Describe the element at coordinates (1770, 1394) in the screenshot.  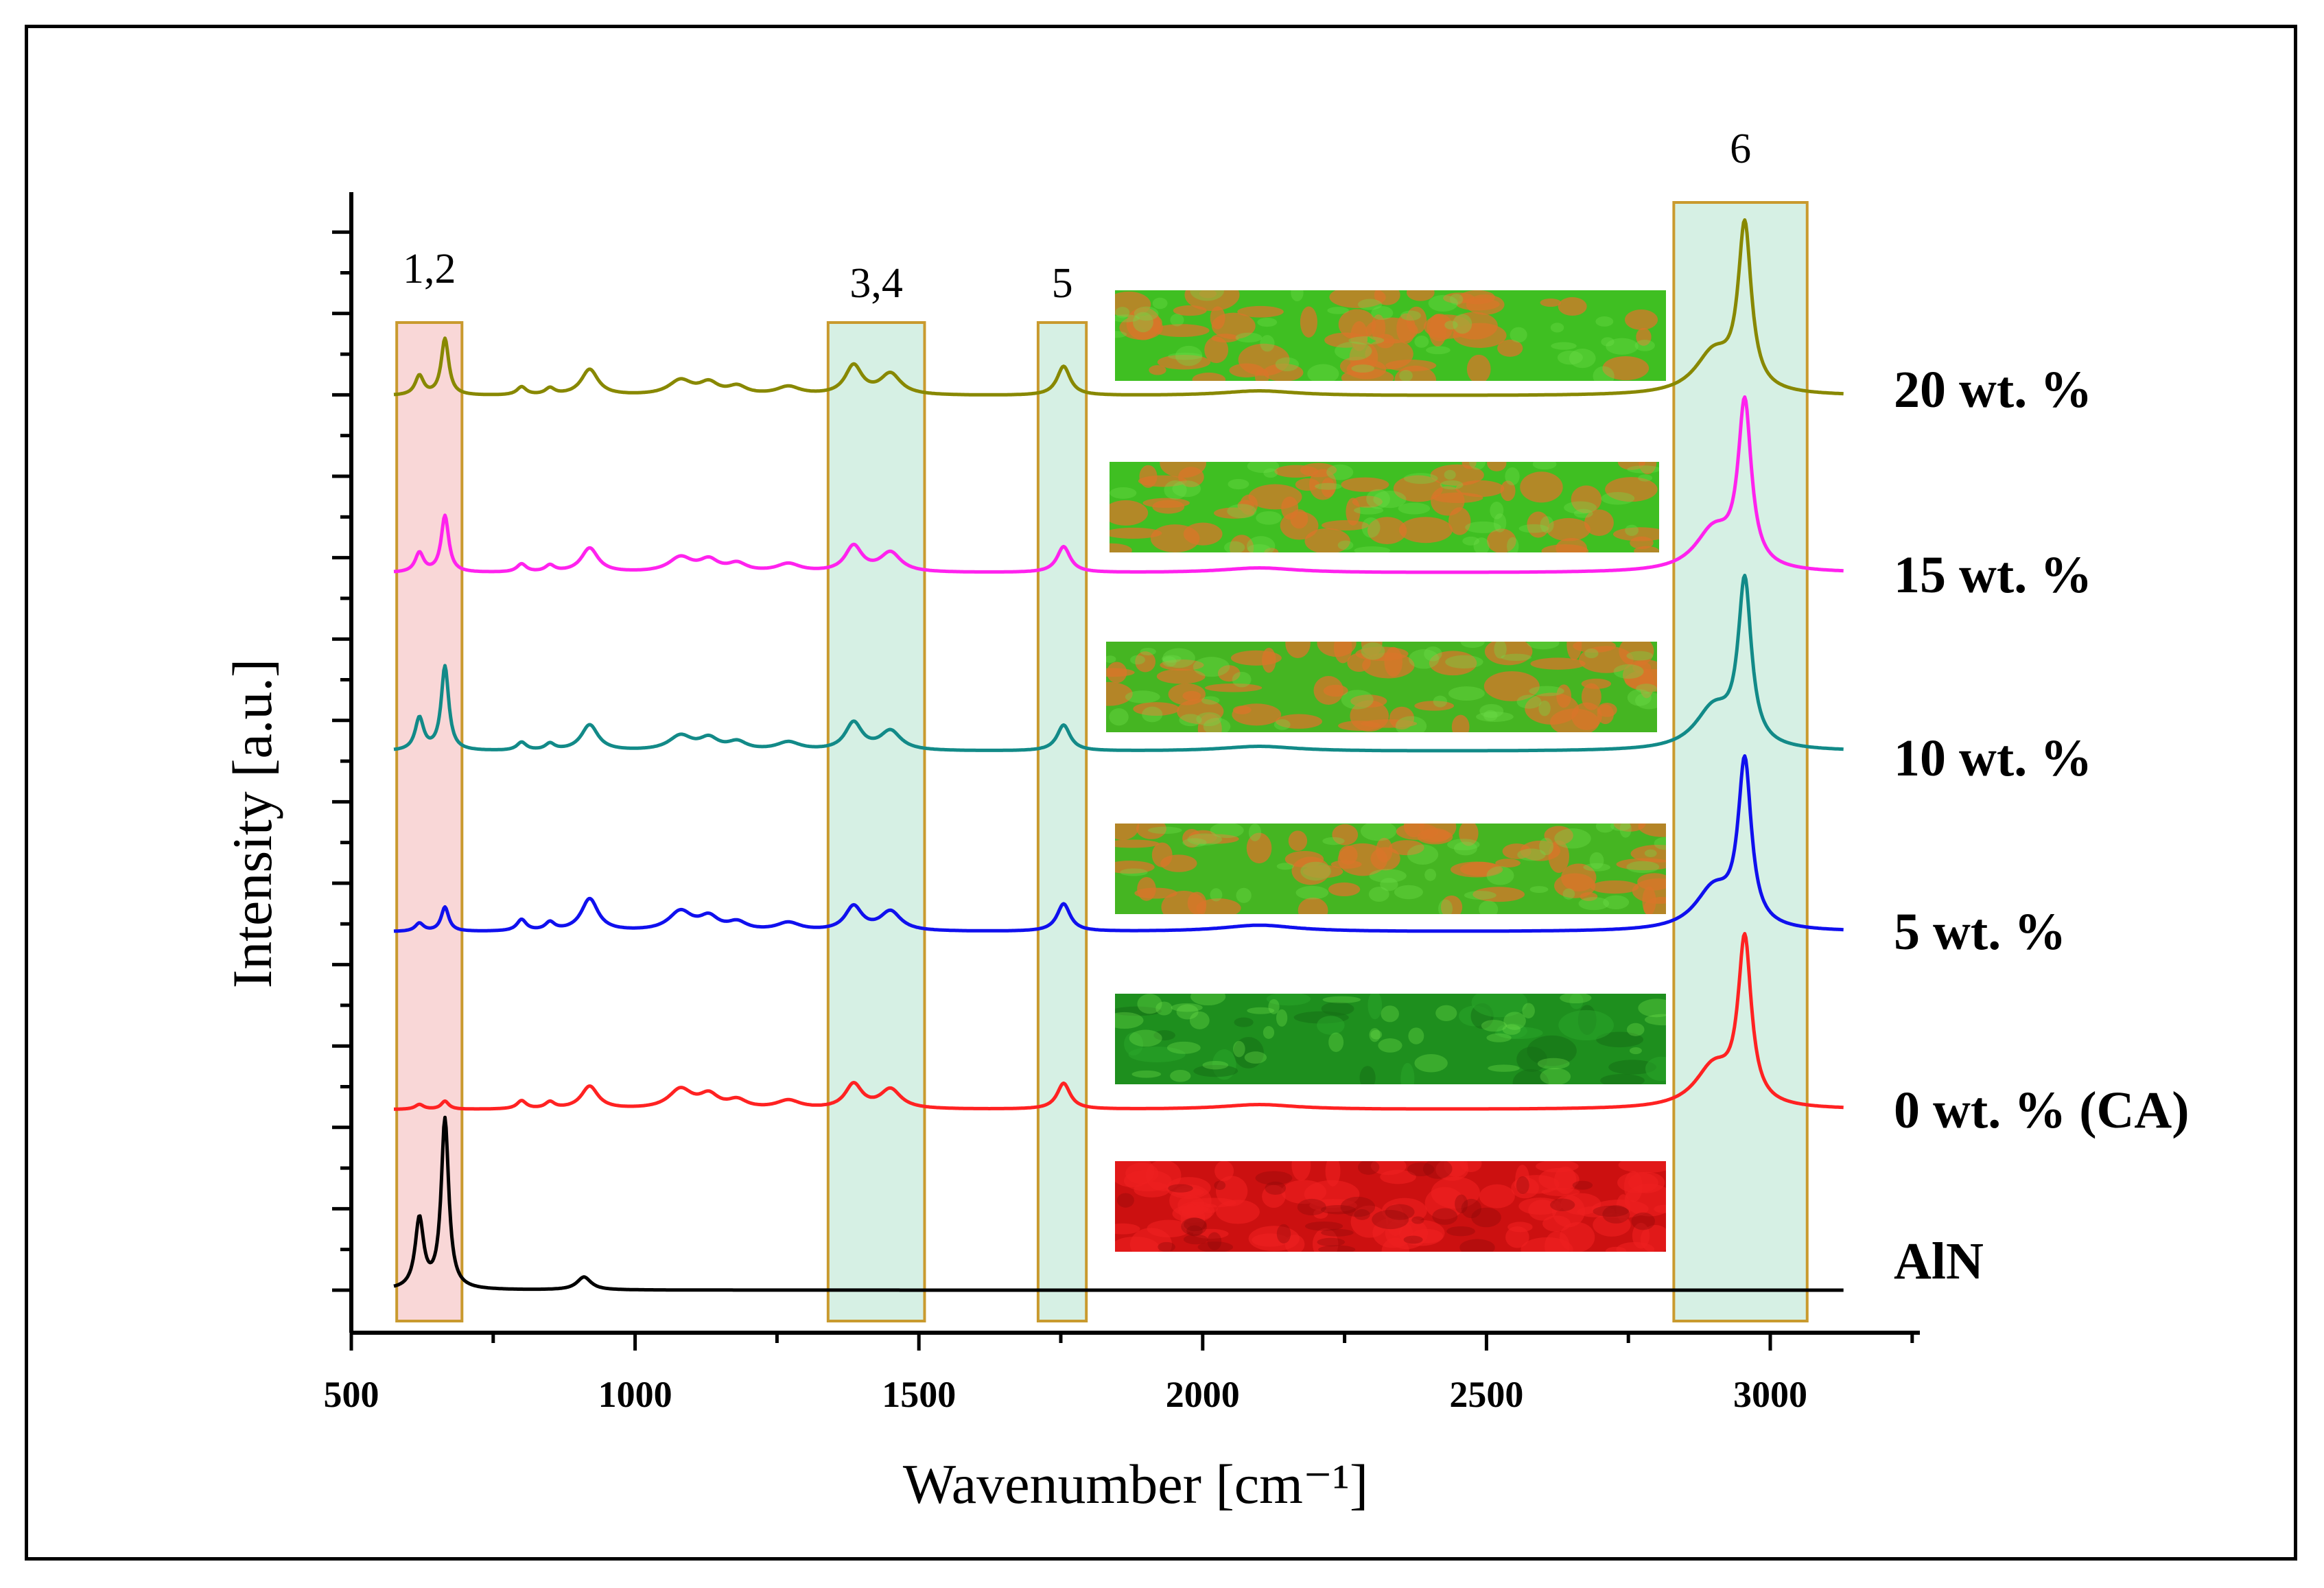
I see `x-tick-label: 3000` at that location.